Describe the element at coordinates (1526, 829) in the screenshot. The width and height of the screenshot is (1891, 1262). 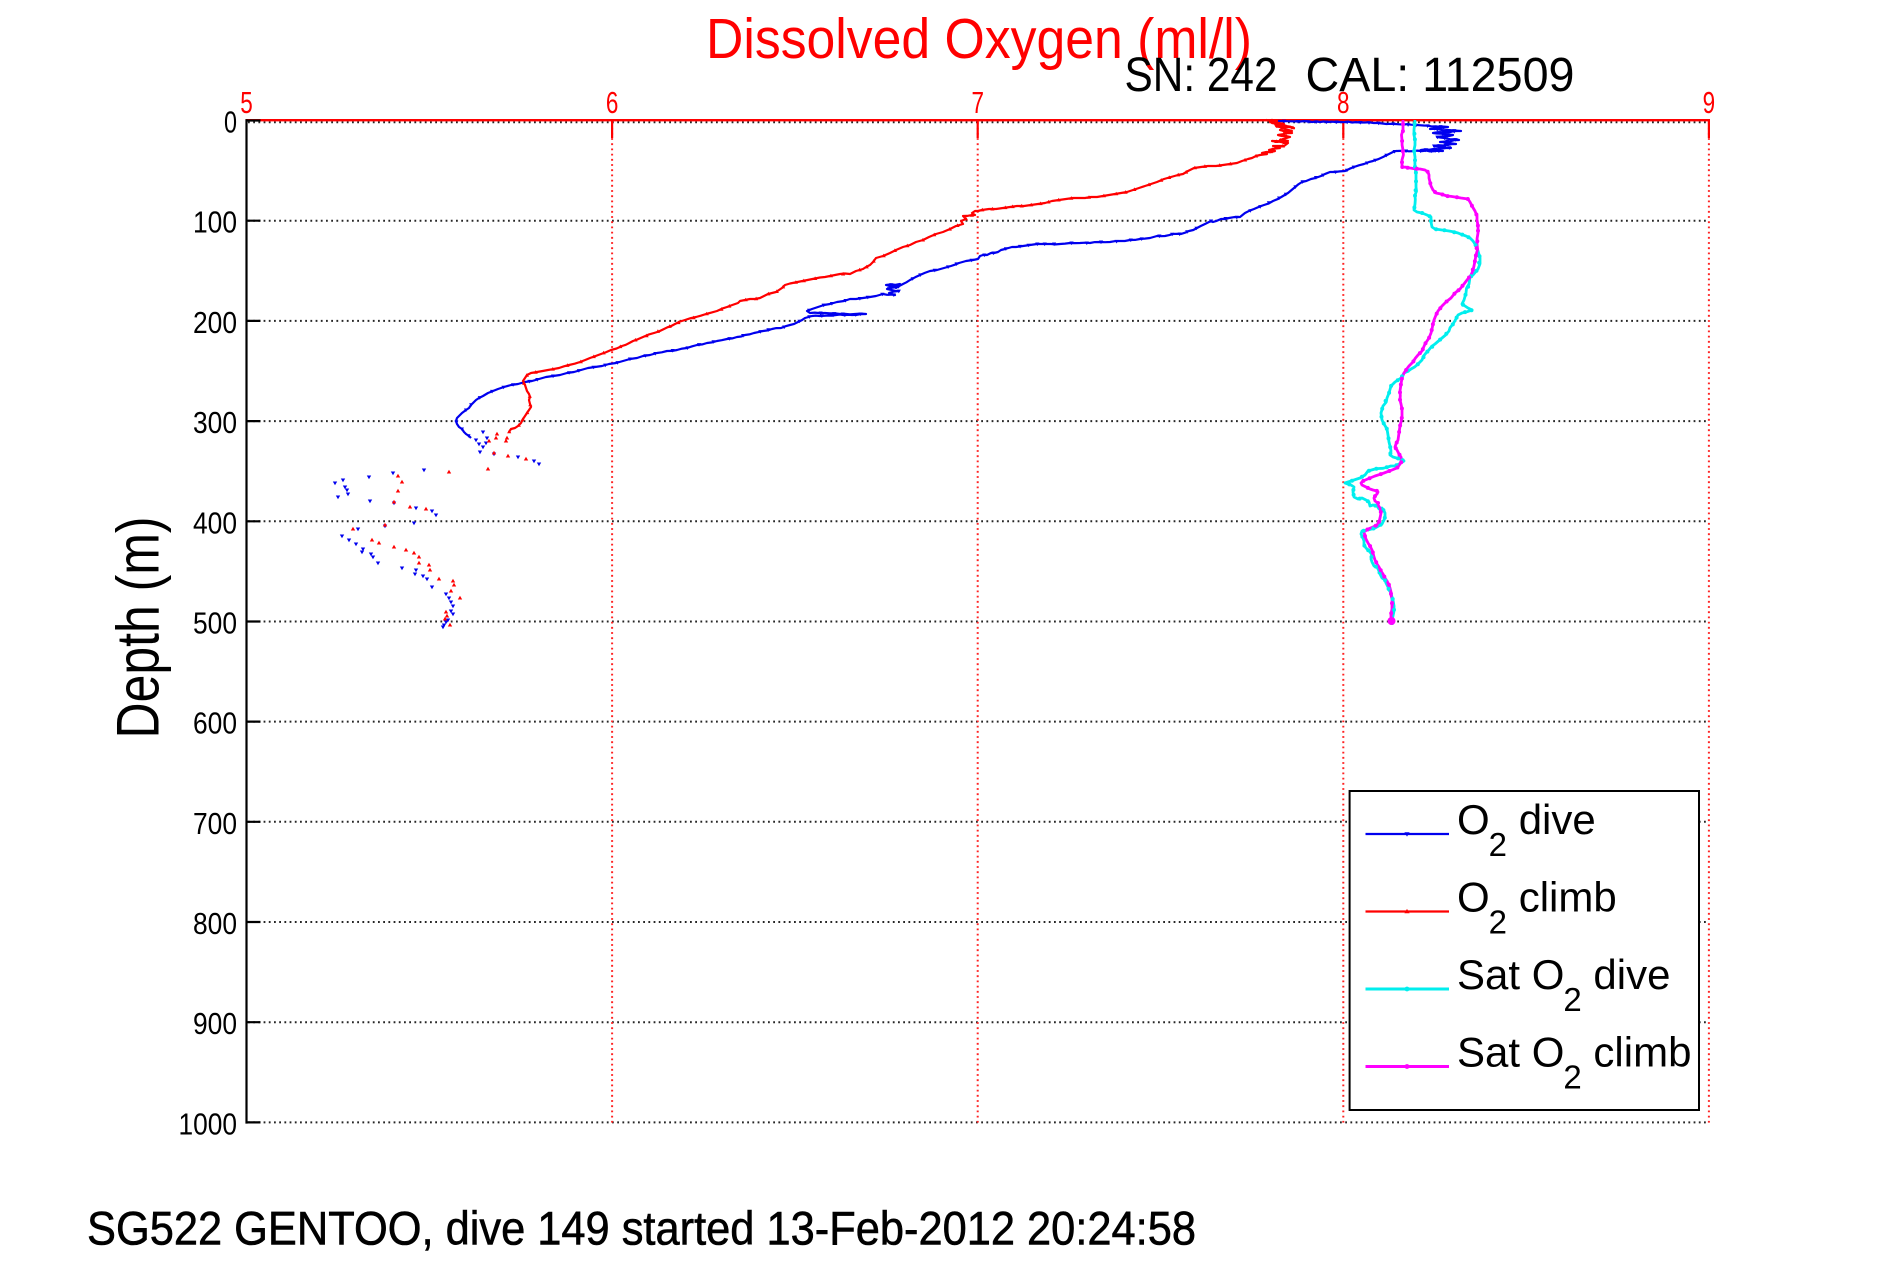
I see `svg-text: O2 dive` at that location.